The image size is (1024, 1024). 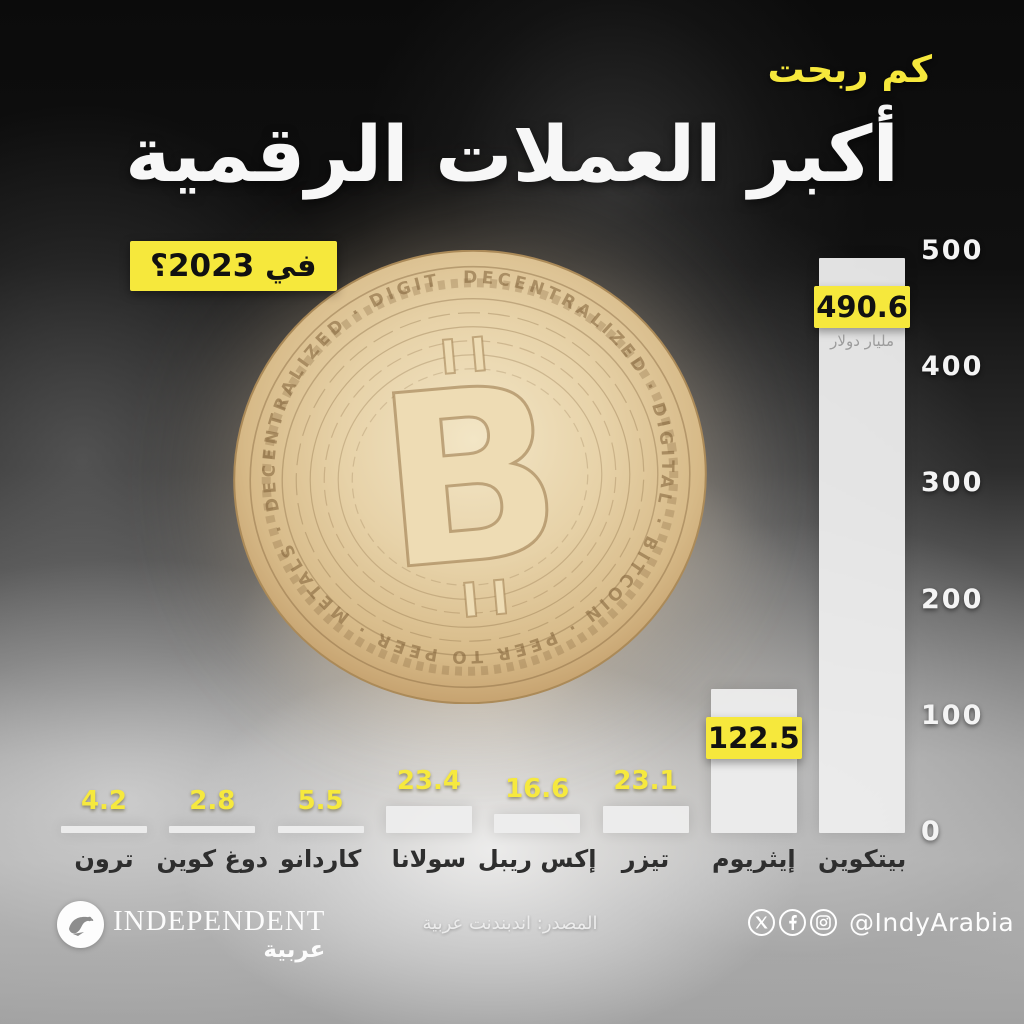 I want to click on y-axis-tick: 300, so click(x=952, y=483).